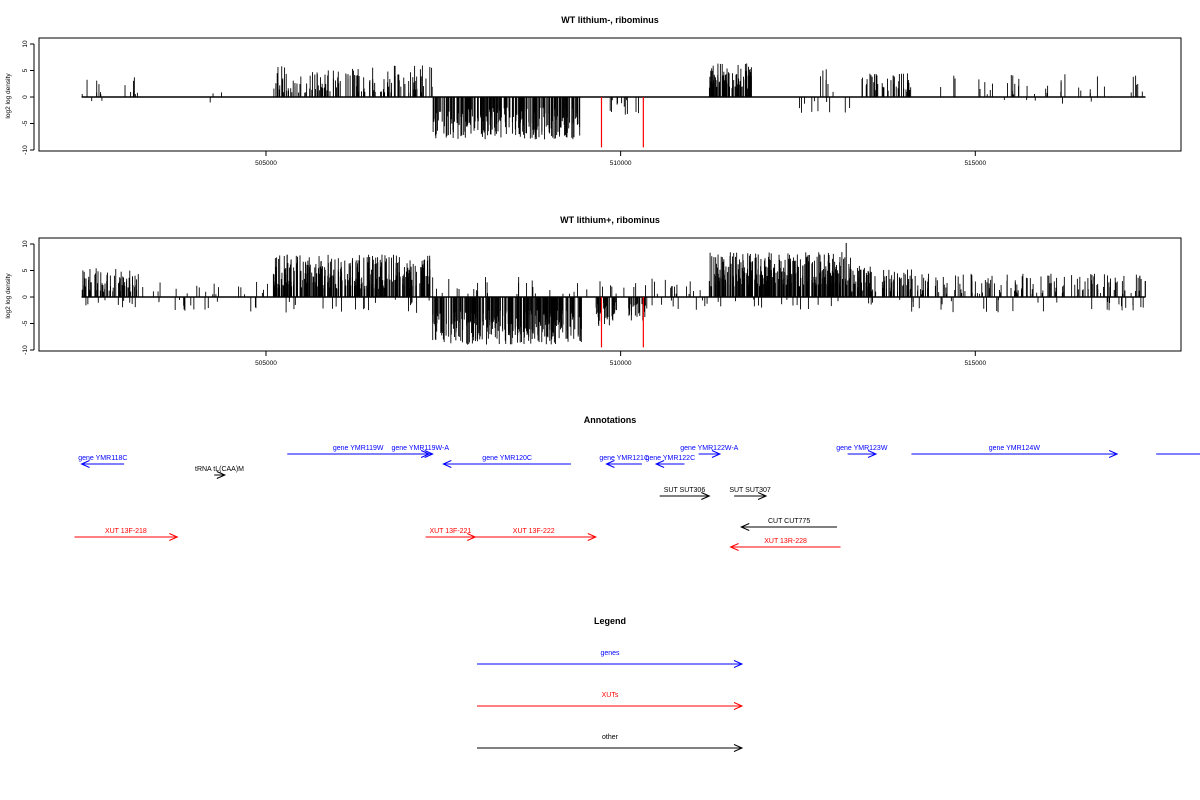  Describe the element at coordinates (709, 448) in the screenshot. I see `annotation-label: gene YMR122W-A` at that location.